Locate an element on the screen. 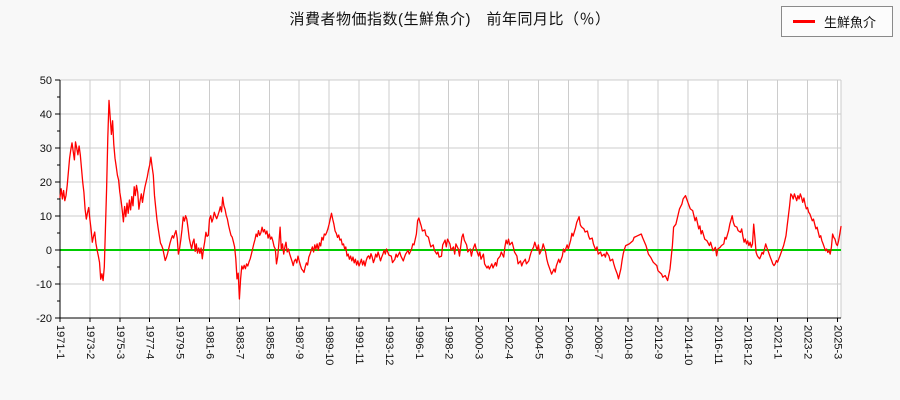 The height and width of the screenshot is (400, 900). x-tick-label: 2023-2 is located at coordinates (808, 342).